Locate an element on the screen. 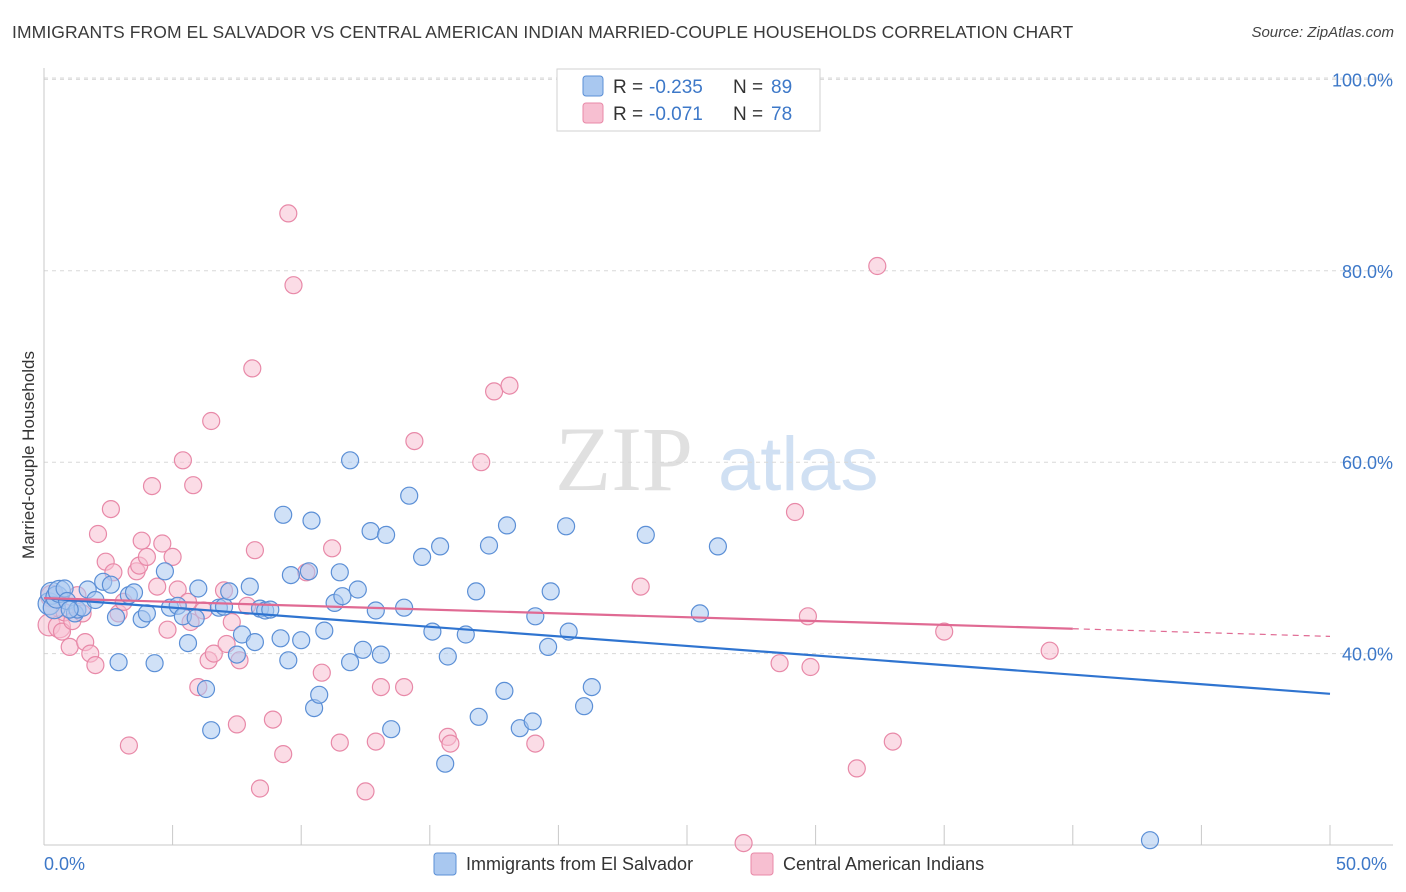 The height and width of the screenshot is (892, 1406). bottom-legend-swatch-blue is located at coordinates (445, 864).